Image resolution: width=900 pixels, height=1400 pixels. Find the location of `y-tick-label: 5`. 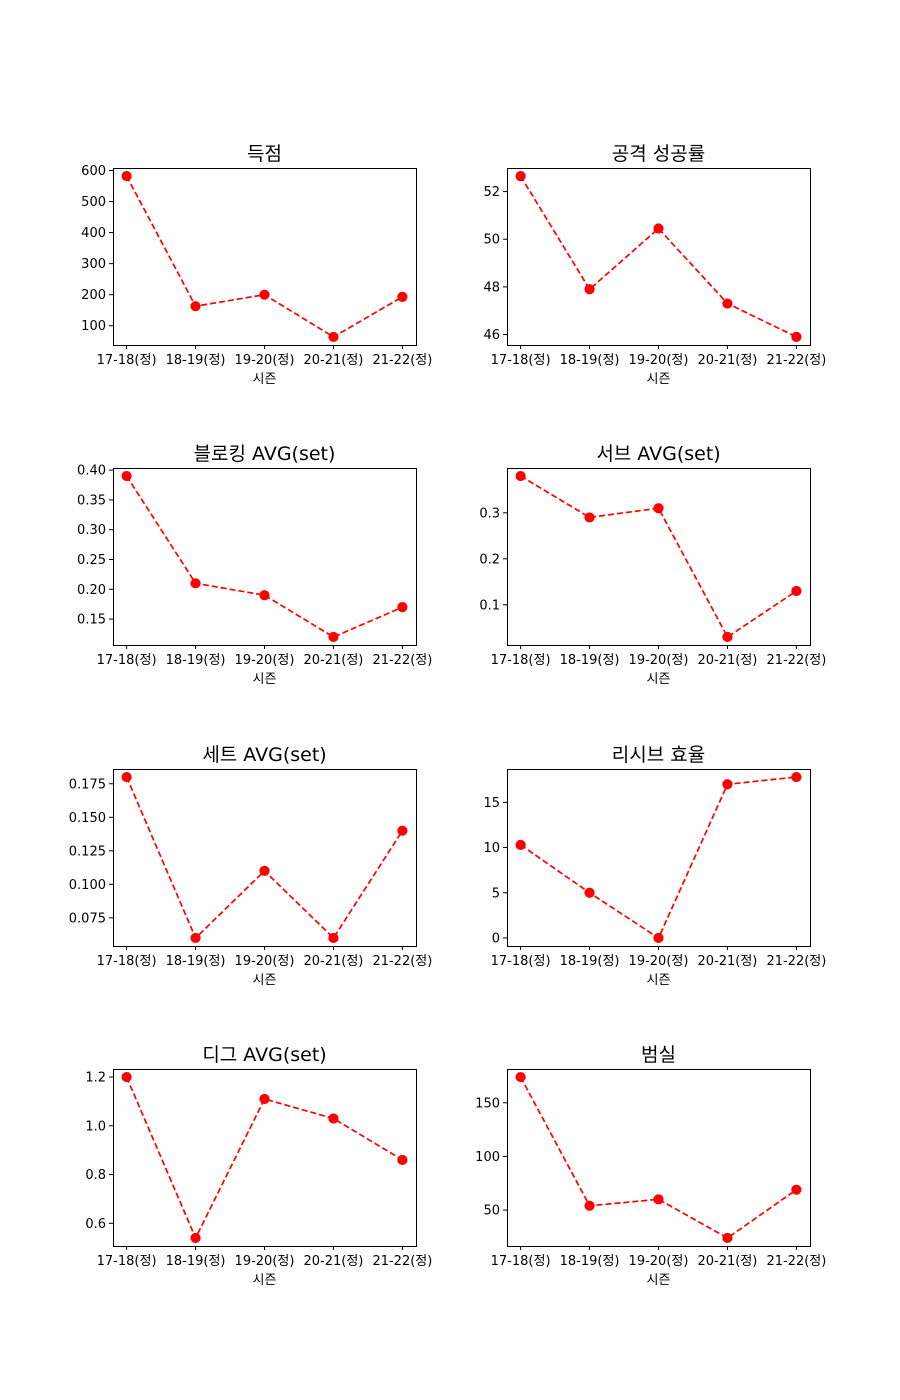

y-tick-label: 5 is located at coordinates (496, 893).